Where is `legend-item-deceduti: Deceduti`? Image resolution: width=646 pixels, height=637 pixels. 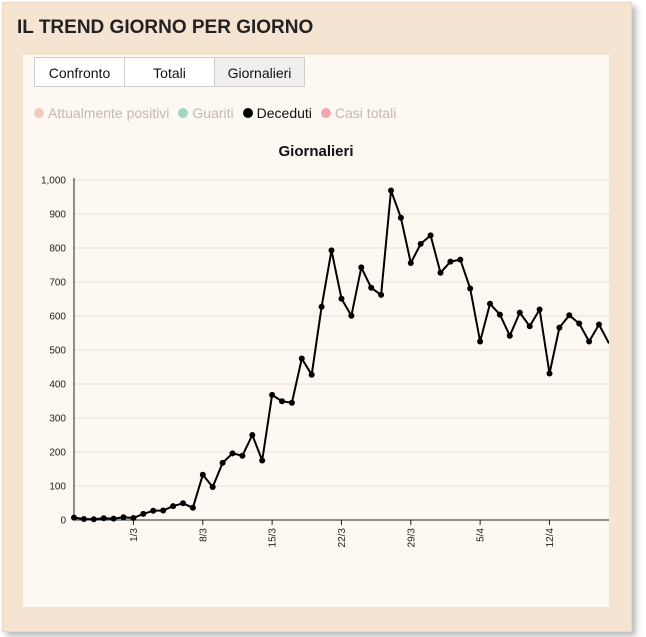 legend-item-deceduti: Deceduti is located at coordinates (277, 113).